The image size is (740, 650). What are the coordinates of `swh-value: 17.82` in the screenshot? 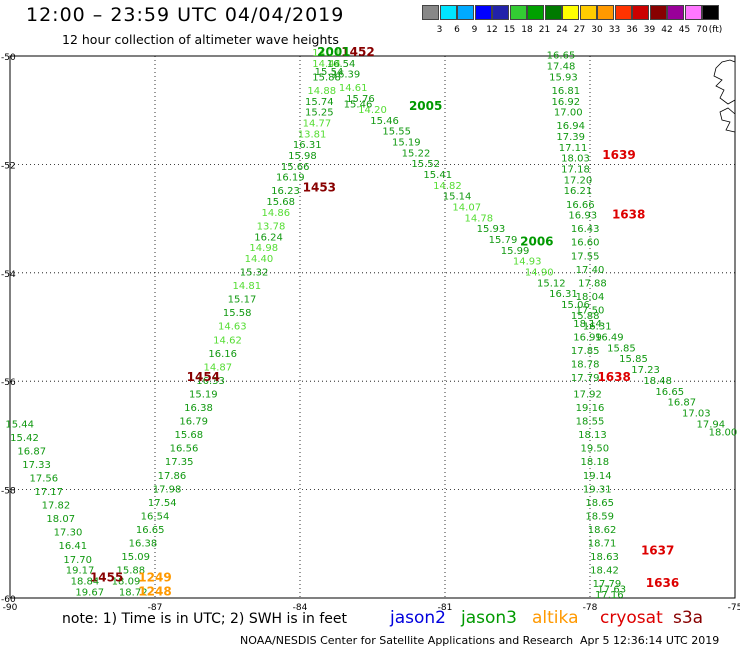 It's located at (56, 506).